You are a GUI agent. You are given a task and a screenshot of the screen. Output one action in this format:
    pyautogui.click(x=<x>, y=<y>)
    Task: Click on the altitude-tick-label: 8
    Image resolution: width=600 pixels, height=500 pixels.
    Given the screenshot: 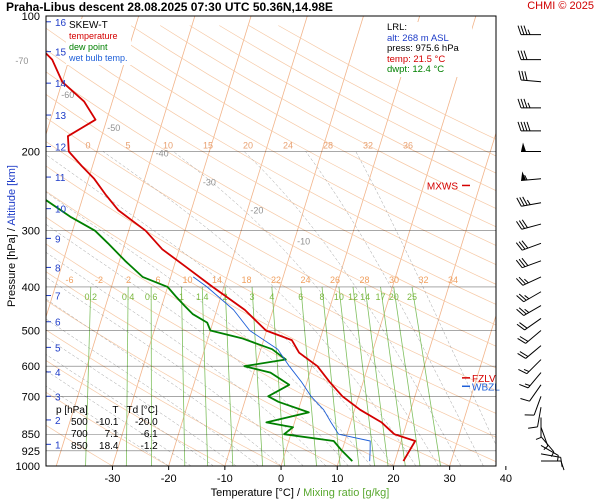 What is the action you would take?
    pyautogui.click(x=58, y=268)
    